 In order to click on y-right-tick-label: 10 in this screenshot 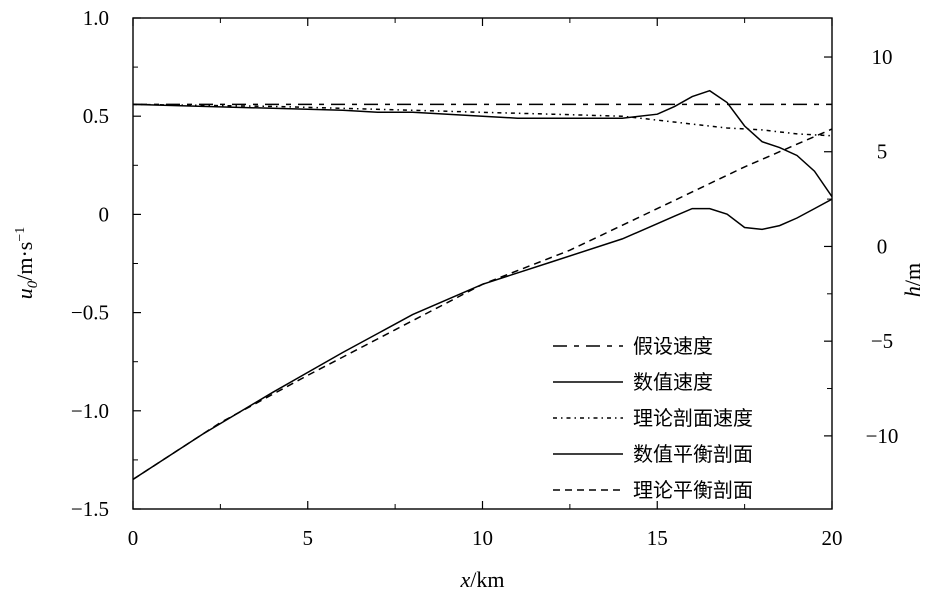, I will do `click(882, 57)`.